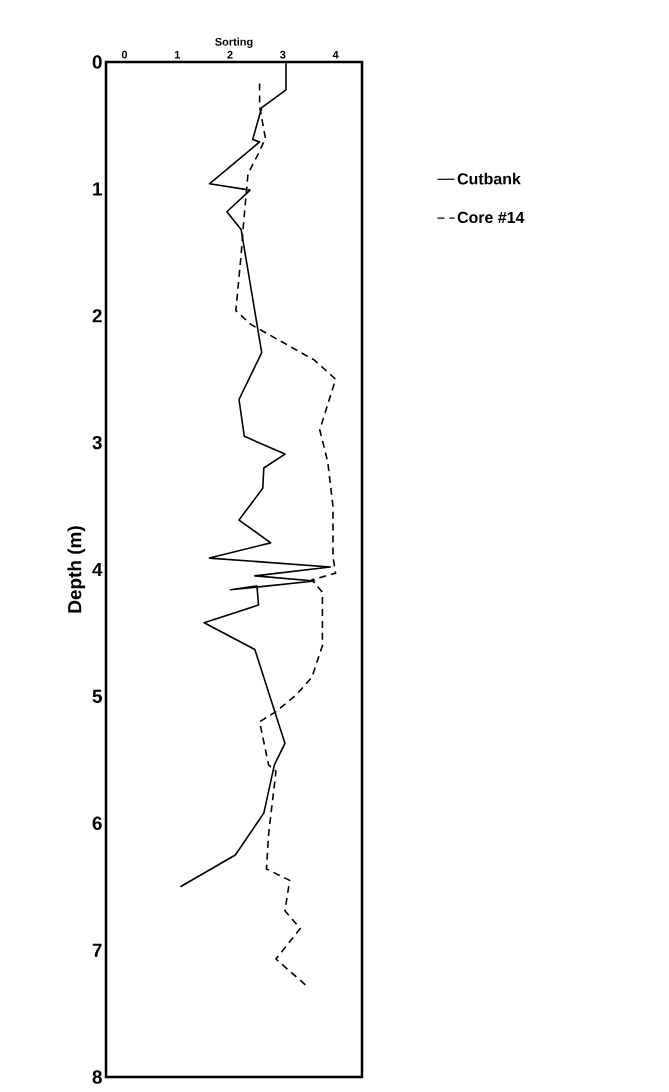 This screenshot has height=1092, width=669. Describe the element at coordinates (491, 217) in the screenshot. I see `legend-label: Core #14` at that location.